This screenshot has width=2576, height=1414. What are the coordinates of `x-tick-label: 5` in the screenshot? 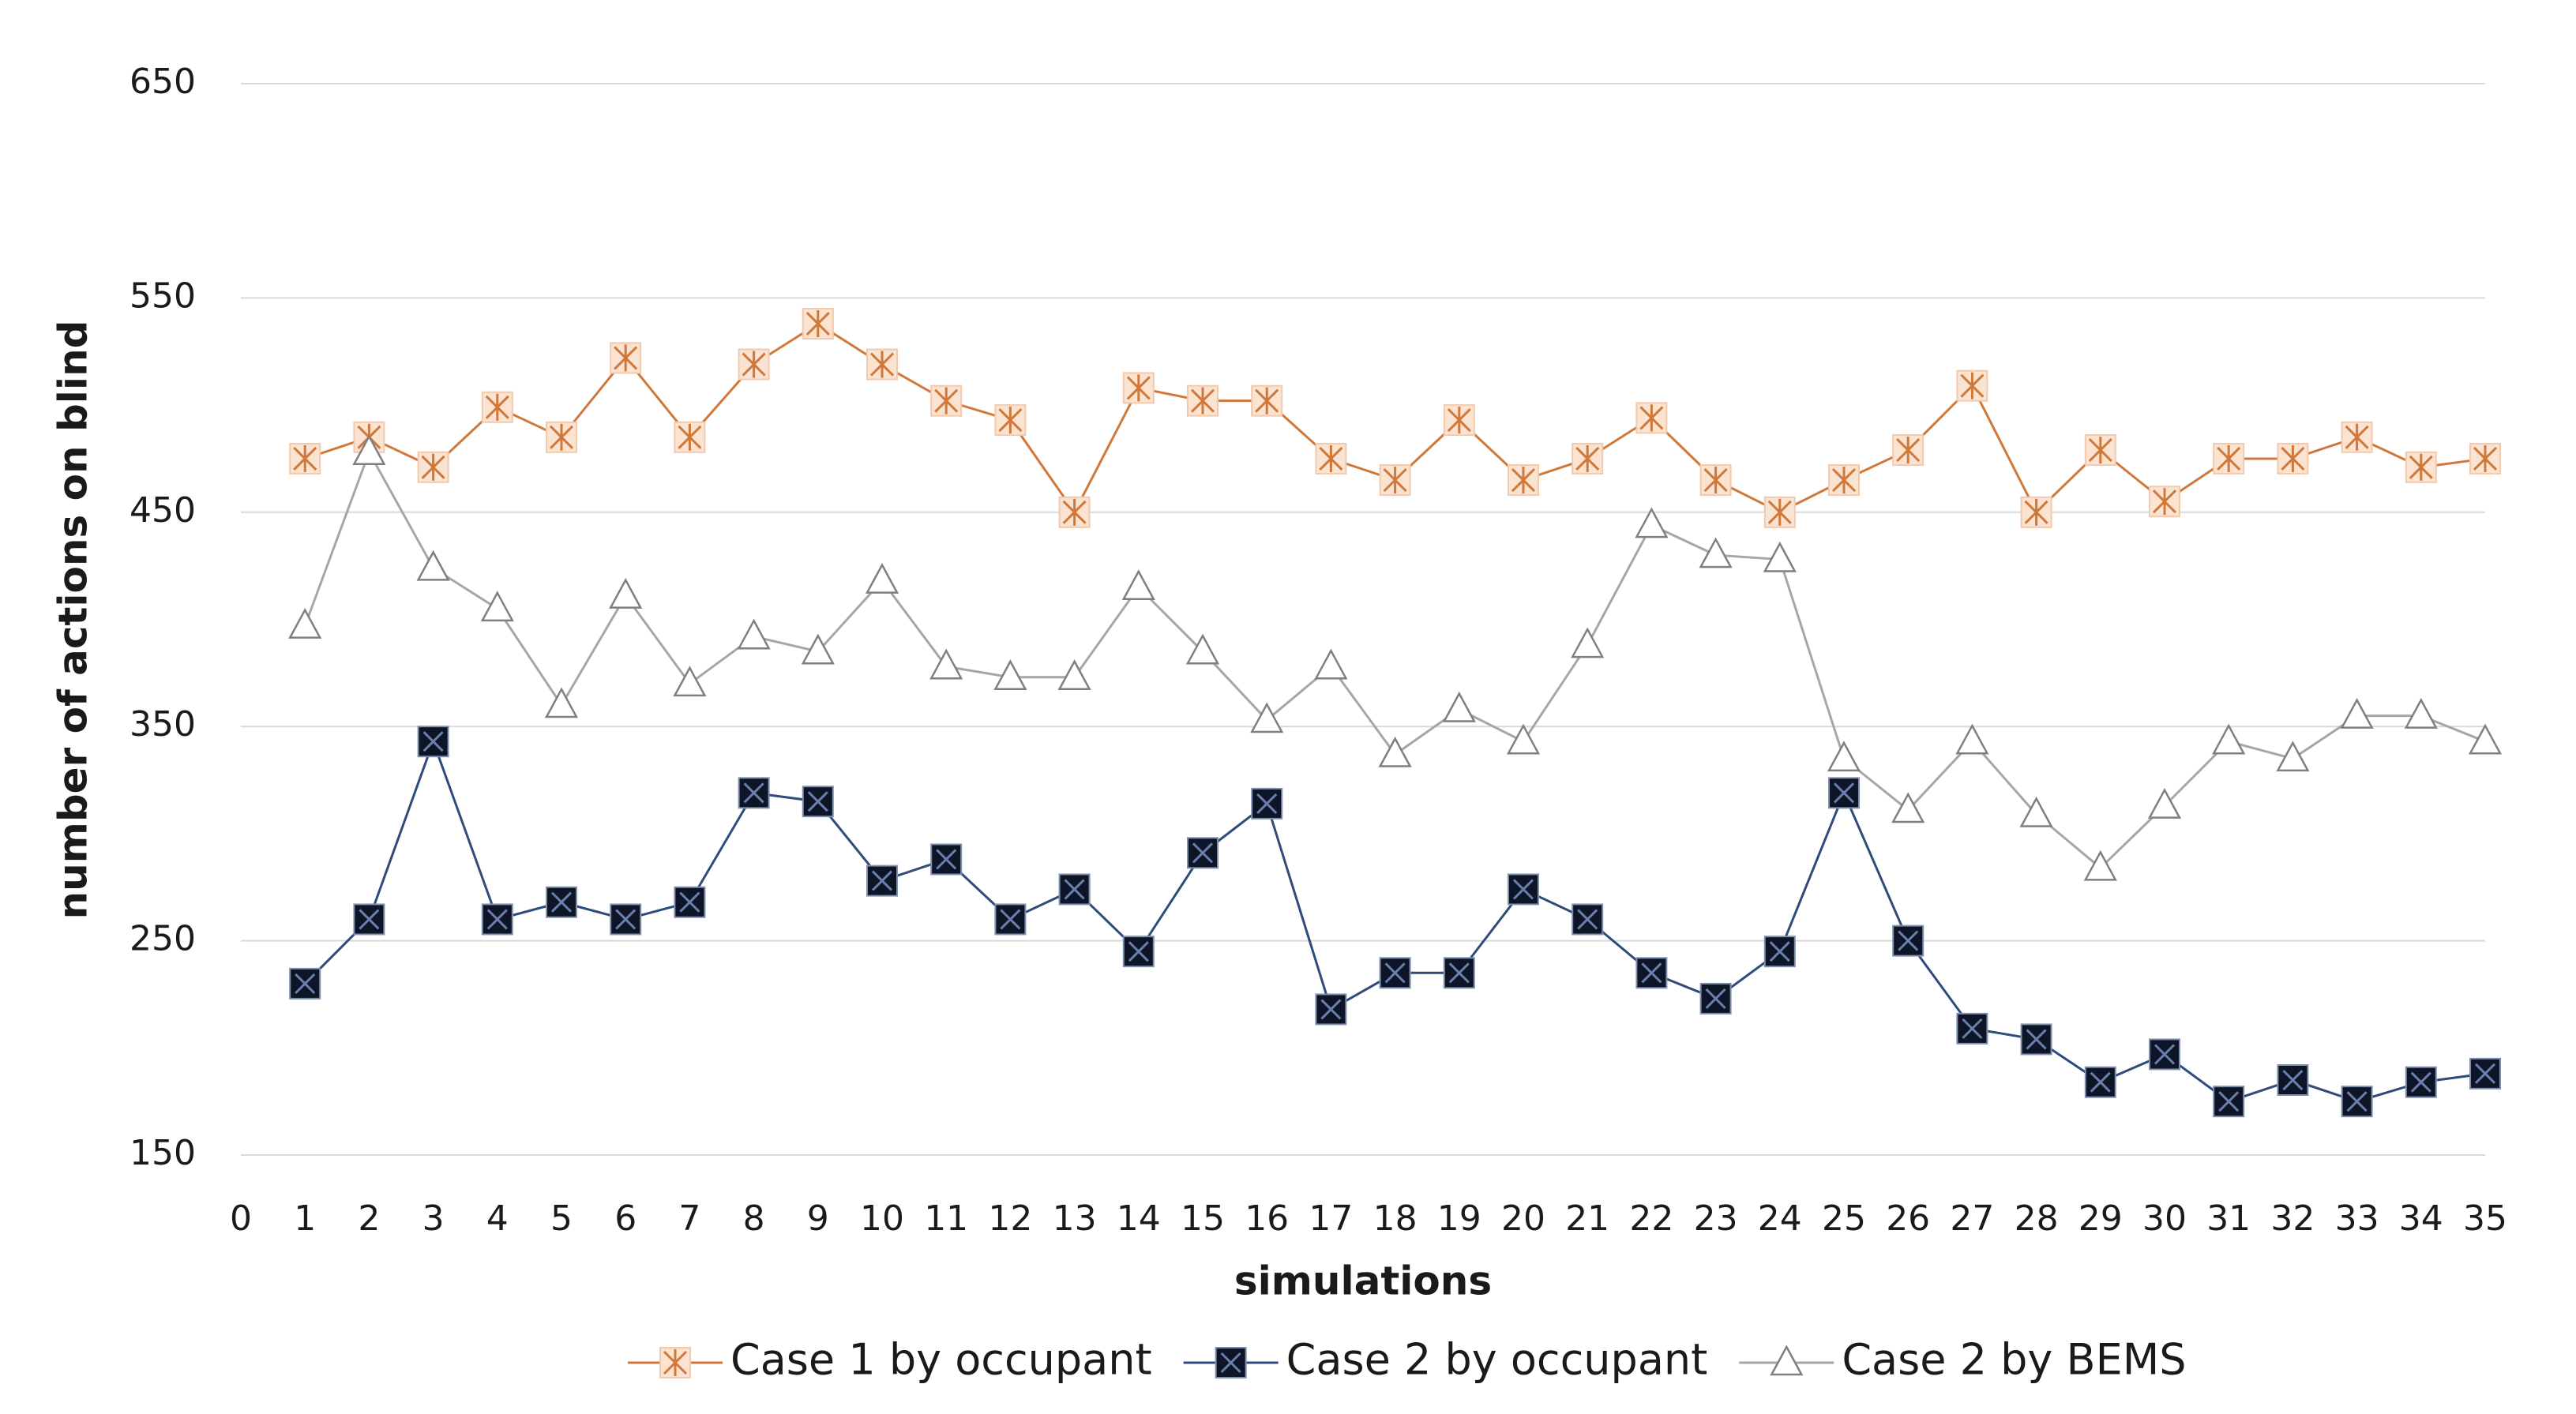 It's located at (561, 1218).